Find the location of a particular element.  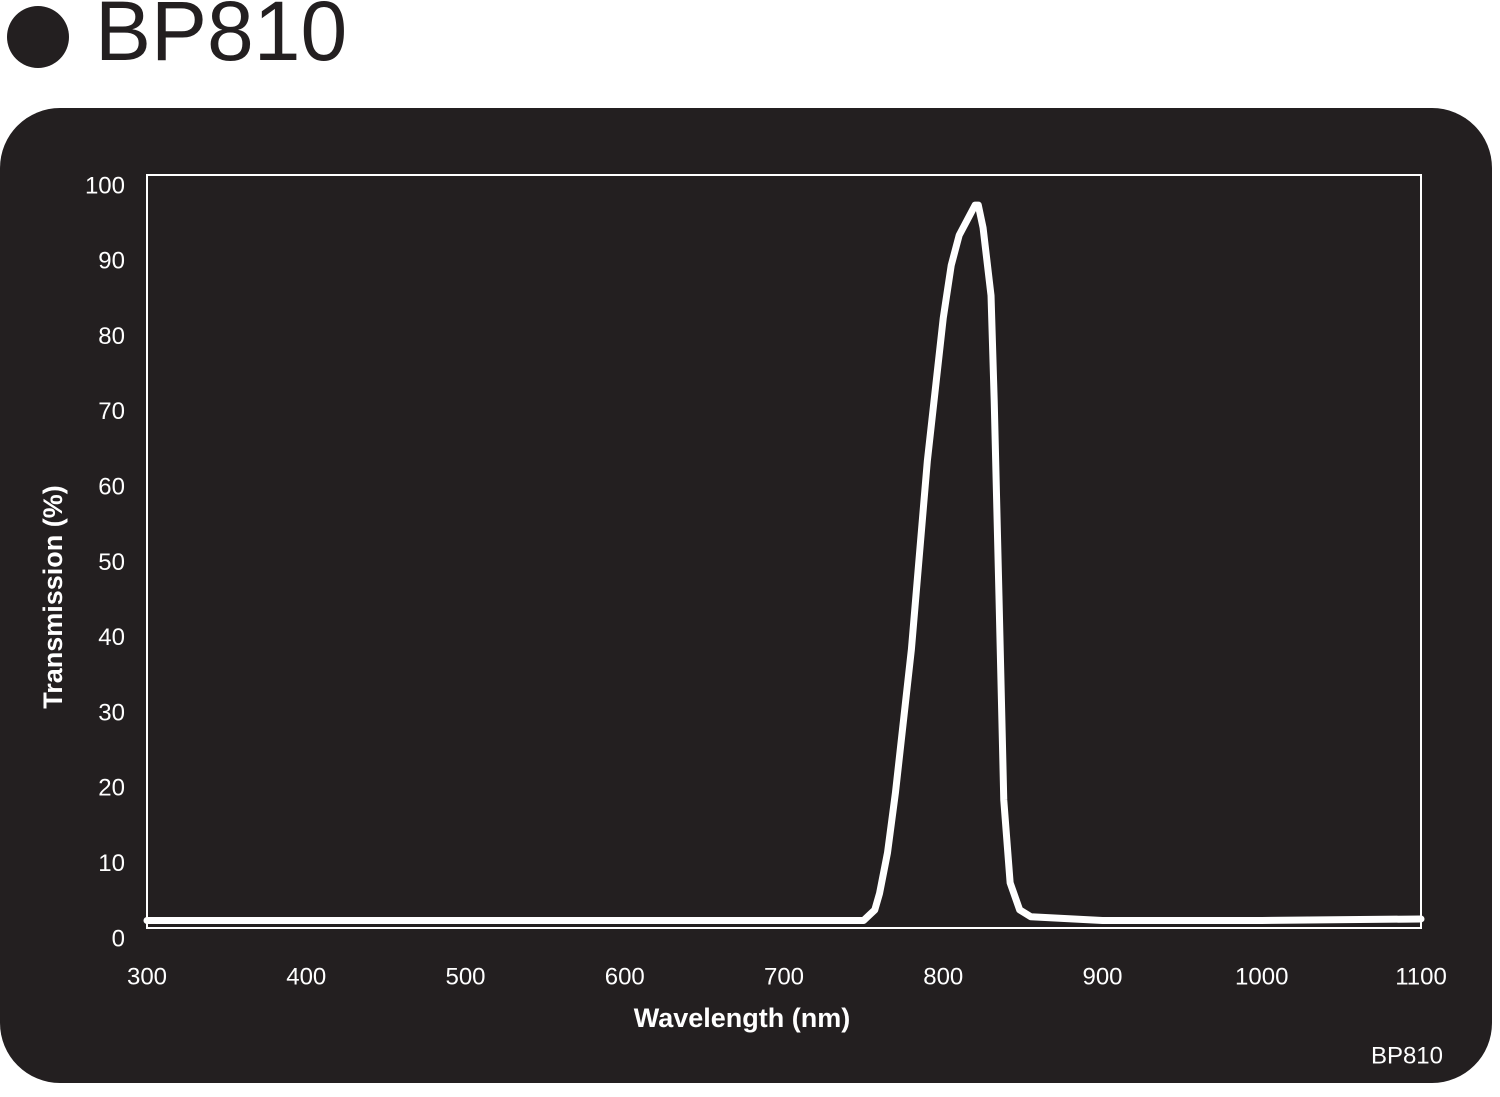

y-tick-label: 90 is located at coordinates (111, 261).